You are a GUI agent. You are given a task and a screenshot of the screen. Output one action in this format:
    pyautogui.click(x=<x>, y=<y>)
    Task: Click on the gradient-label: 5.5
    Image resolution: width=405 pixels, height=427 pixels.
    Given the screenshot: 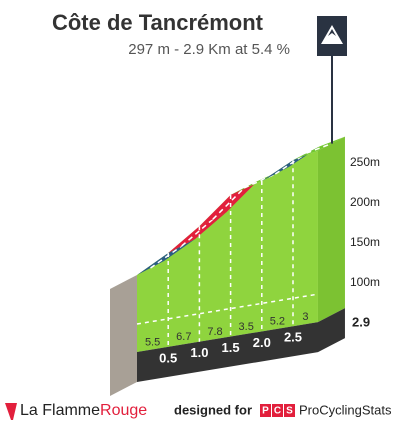 What is the action you would take?
    pyautogui.click(x=152, y=342)
    